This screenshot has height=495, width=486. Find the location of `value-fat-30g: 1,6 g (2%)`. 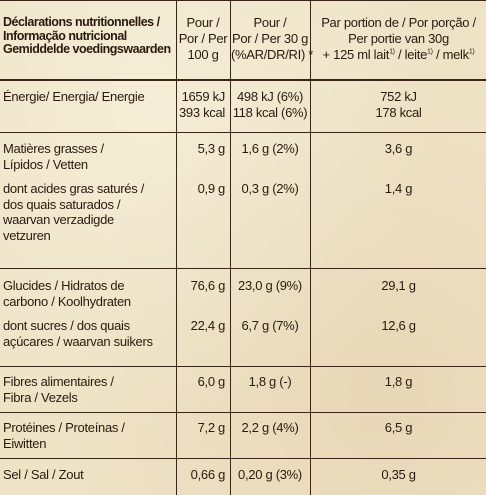

value-fat-30g: 1,6 g (2%) is located at coordinates (270, 148).